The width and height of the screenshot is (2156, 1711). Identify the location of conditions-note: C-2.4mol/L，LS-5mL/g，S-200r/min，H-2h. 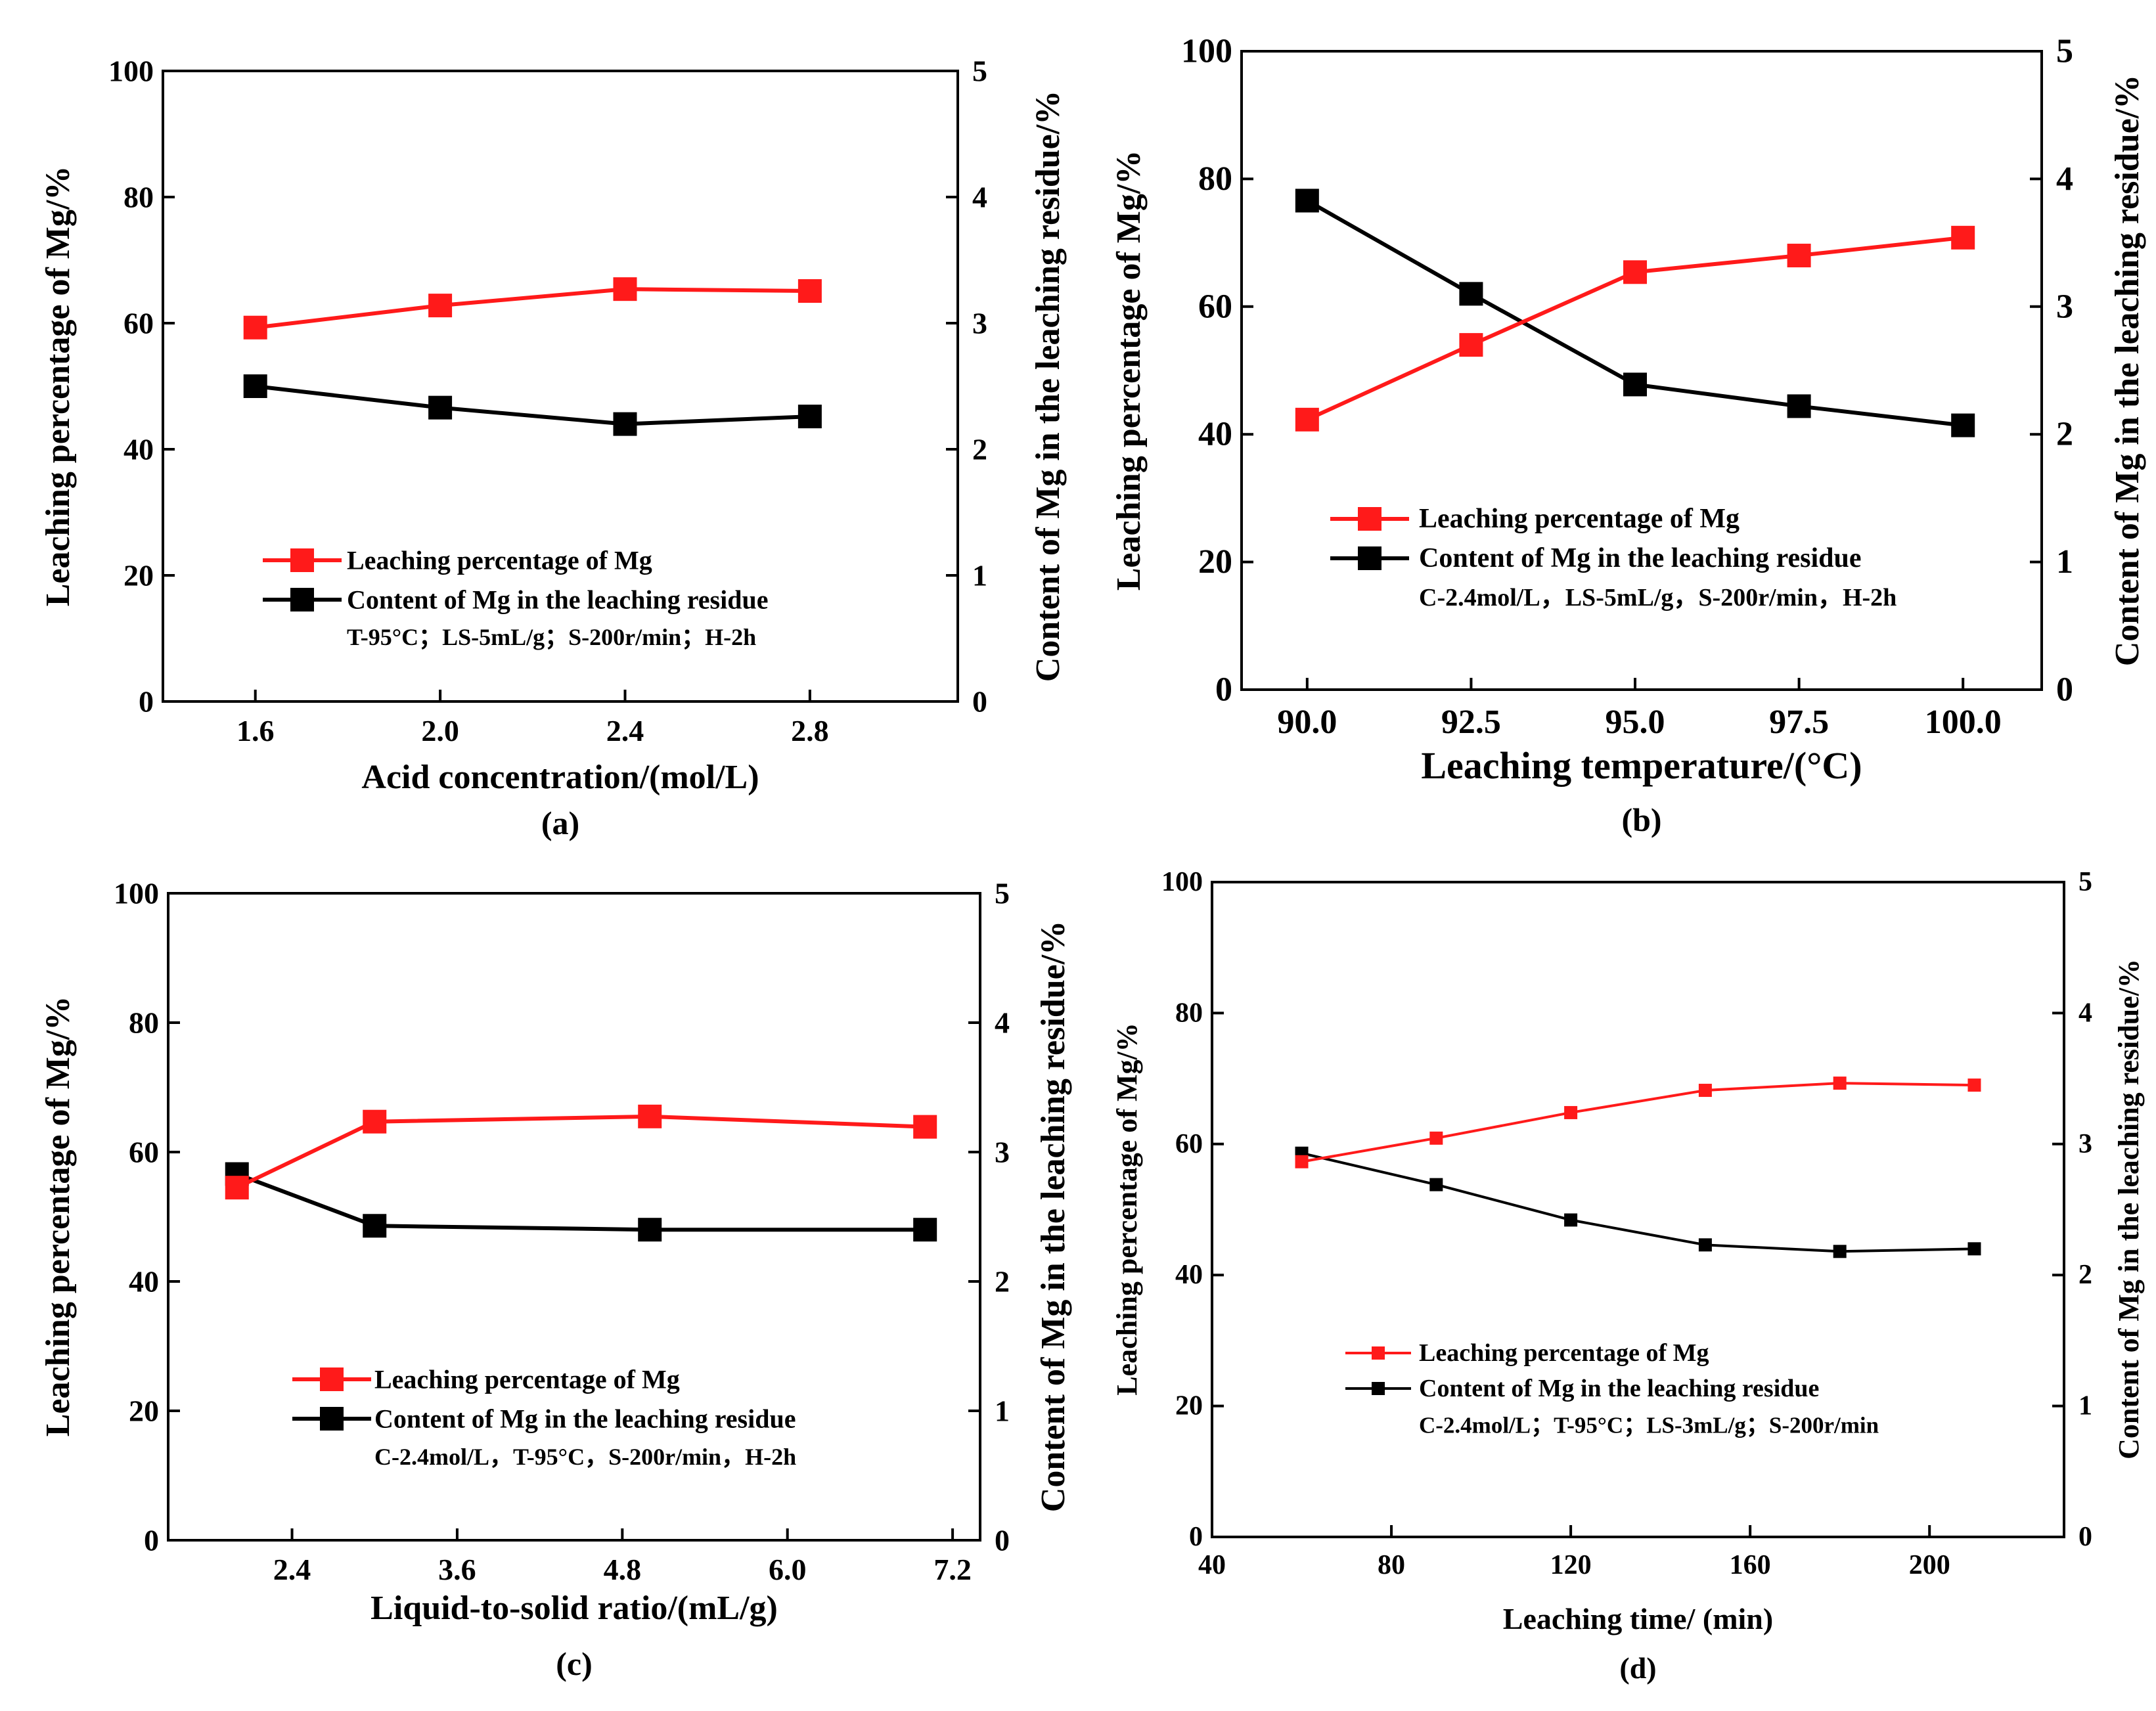
(1658, 597).